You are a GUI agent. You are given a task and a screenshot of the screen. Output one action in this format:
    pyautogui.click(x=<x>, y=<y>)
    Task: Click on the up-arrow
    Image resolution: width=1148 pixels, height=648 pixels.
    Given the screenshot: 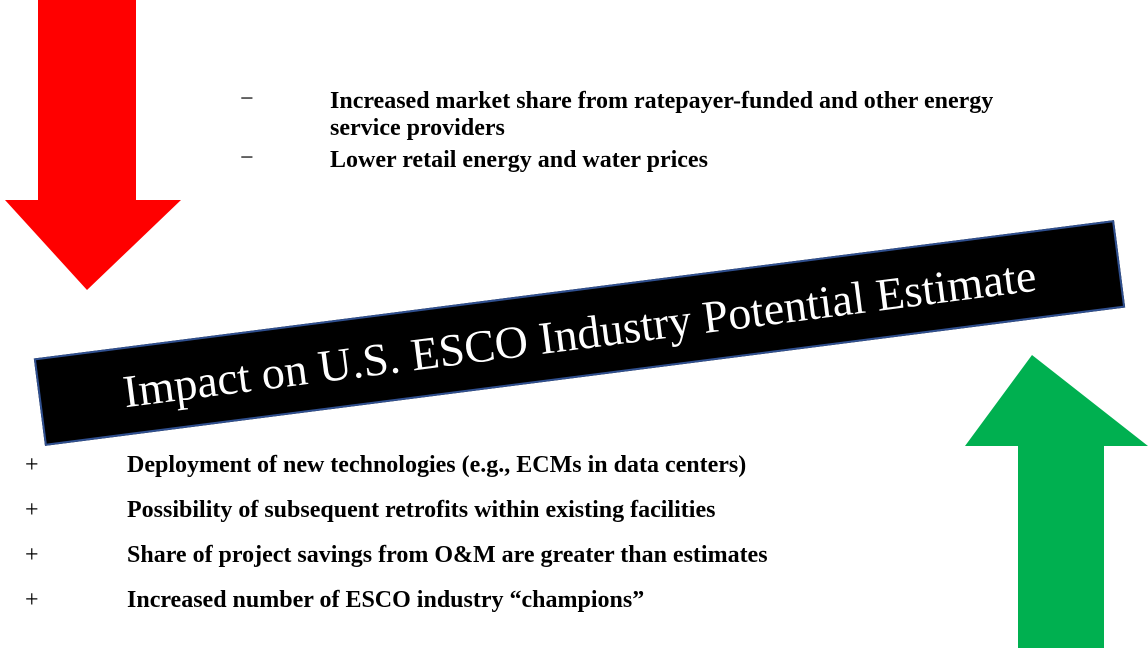 What is the action you would take?
    pyautogui.click(x=1056, y=501)
    